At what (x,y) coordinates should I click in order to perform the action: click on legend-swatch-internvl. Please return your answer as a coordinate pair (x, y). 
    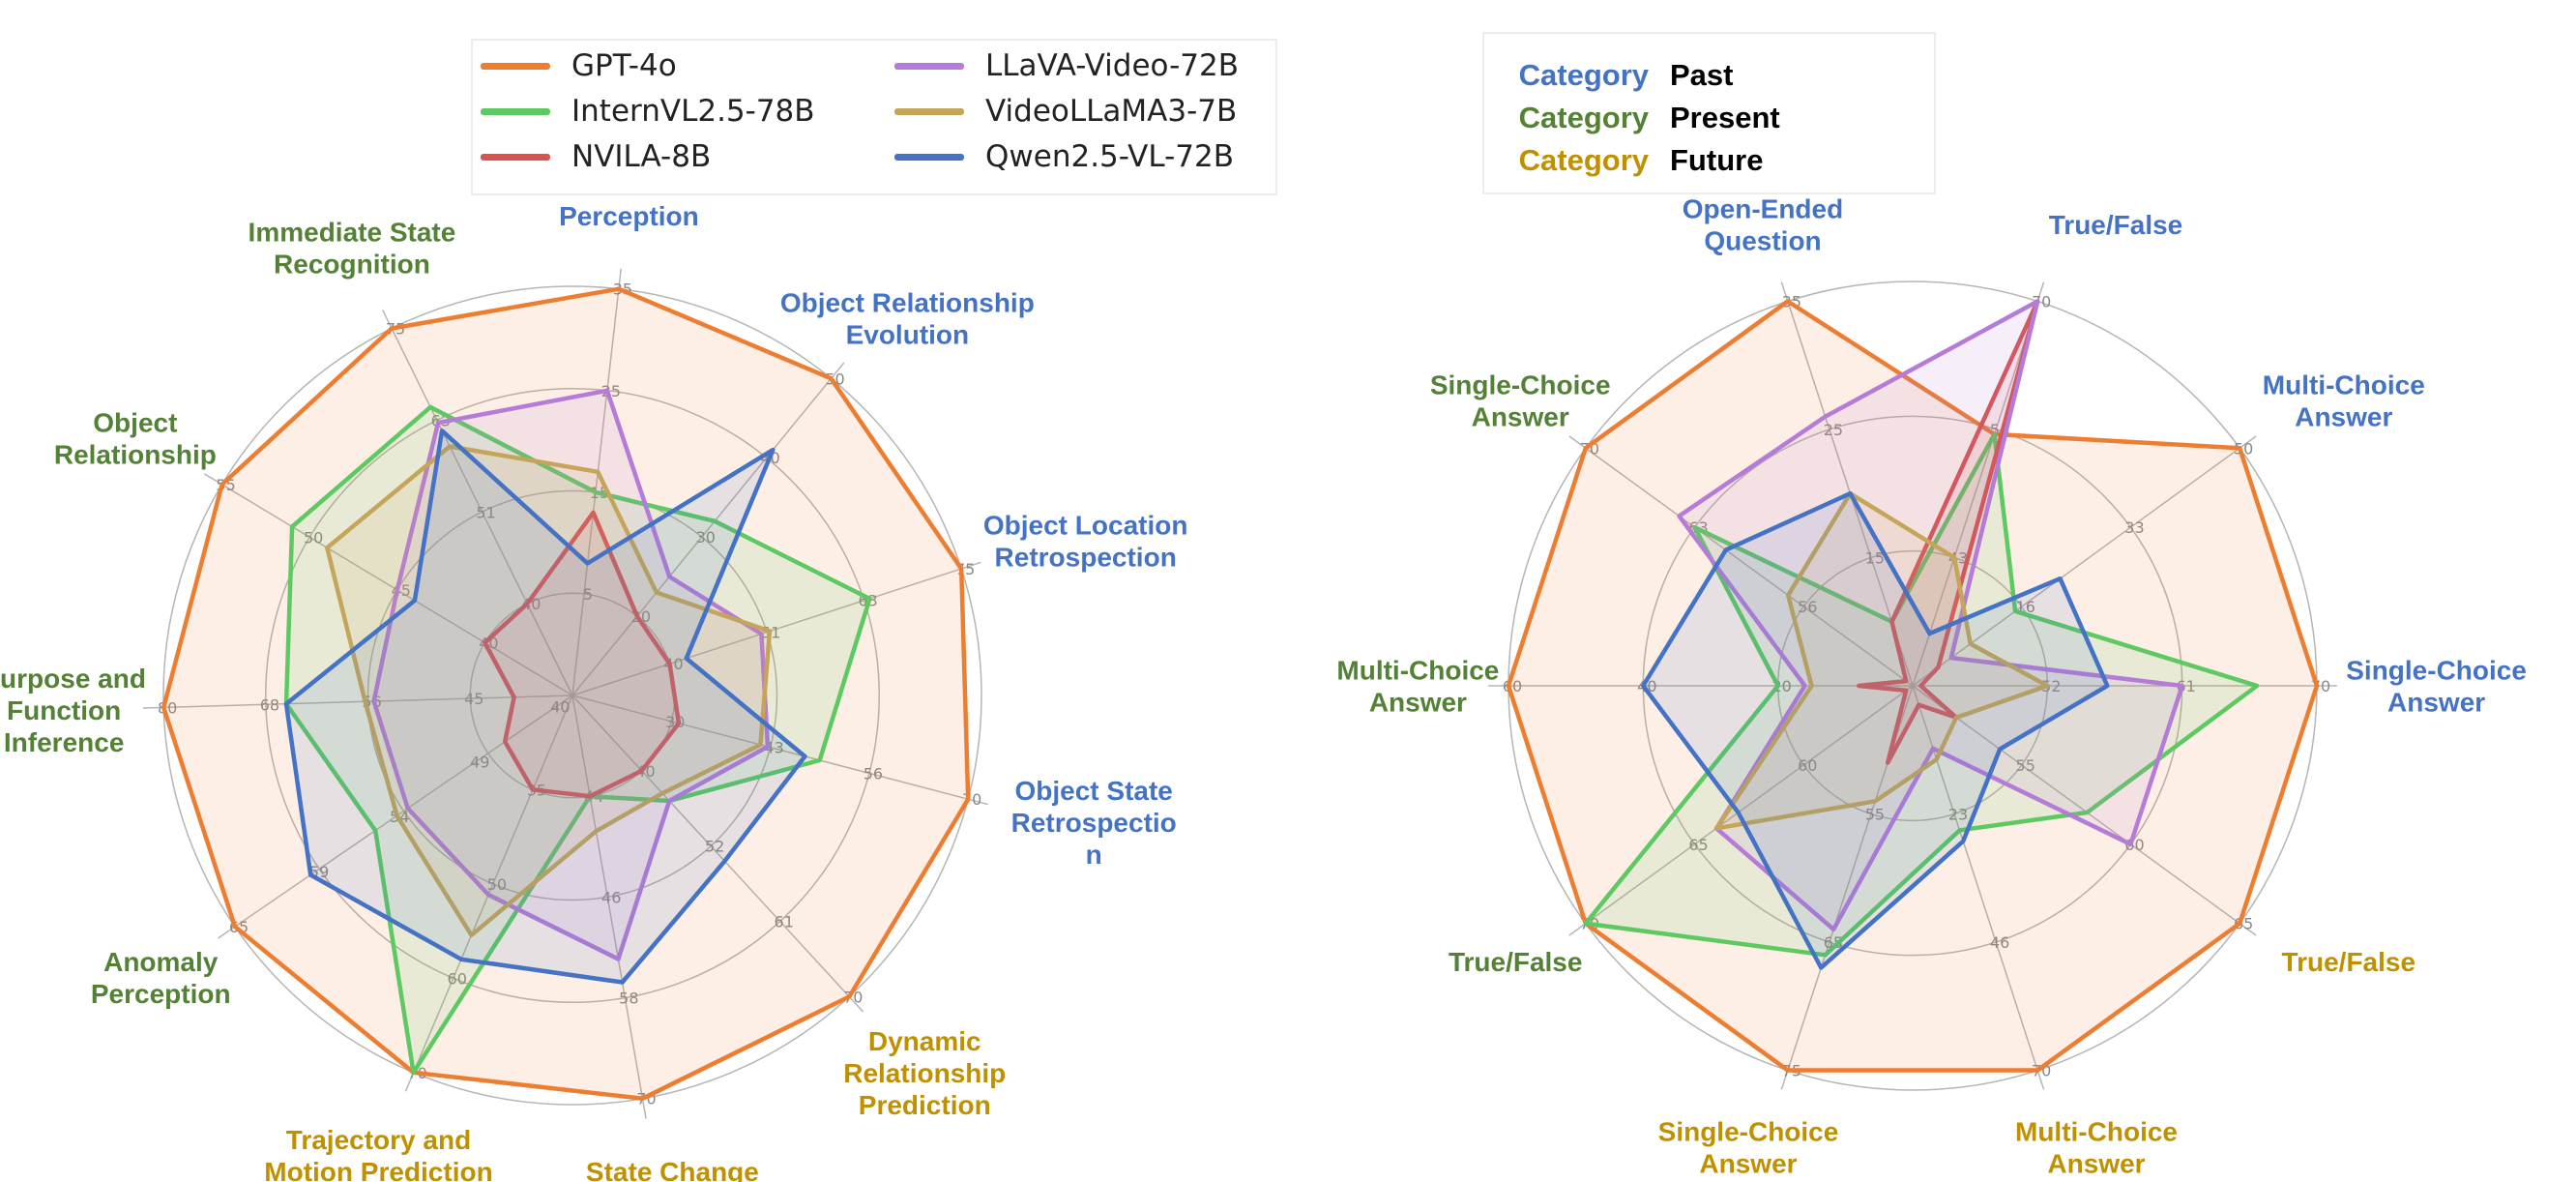
    Looking at the image, I should click on (515, 111).